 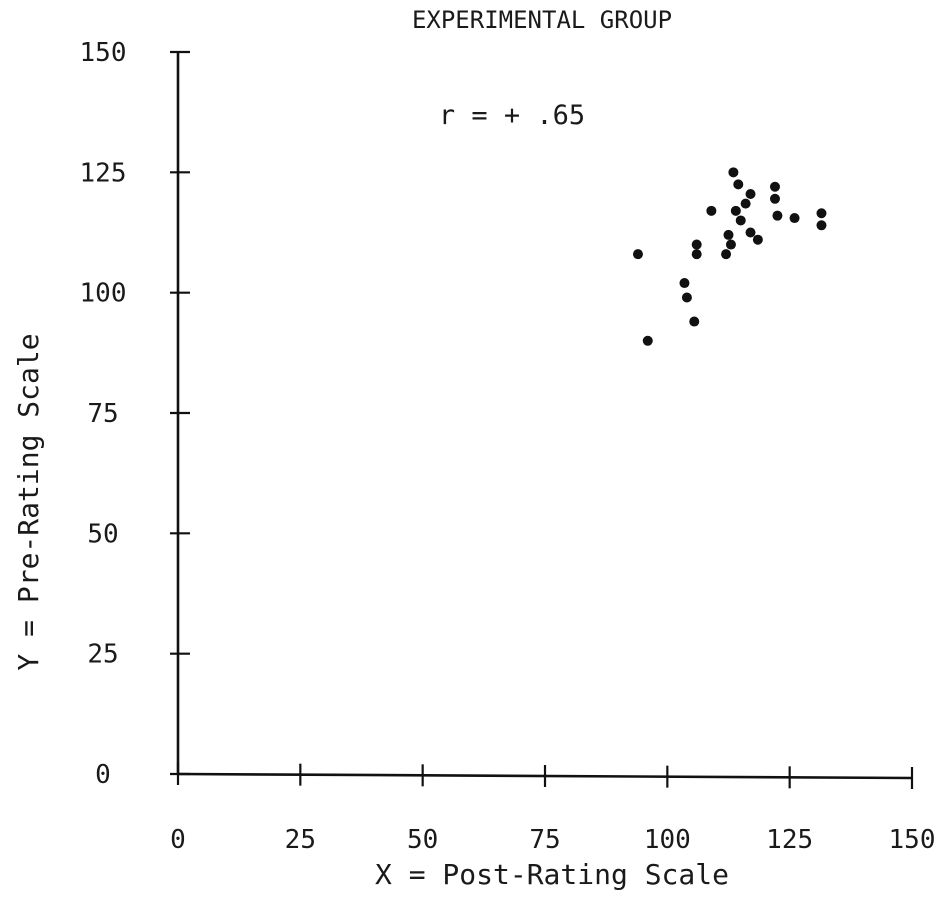 I want to click on x-axis-label: X = Post-Rating Scale, so click(x=552, y=874).